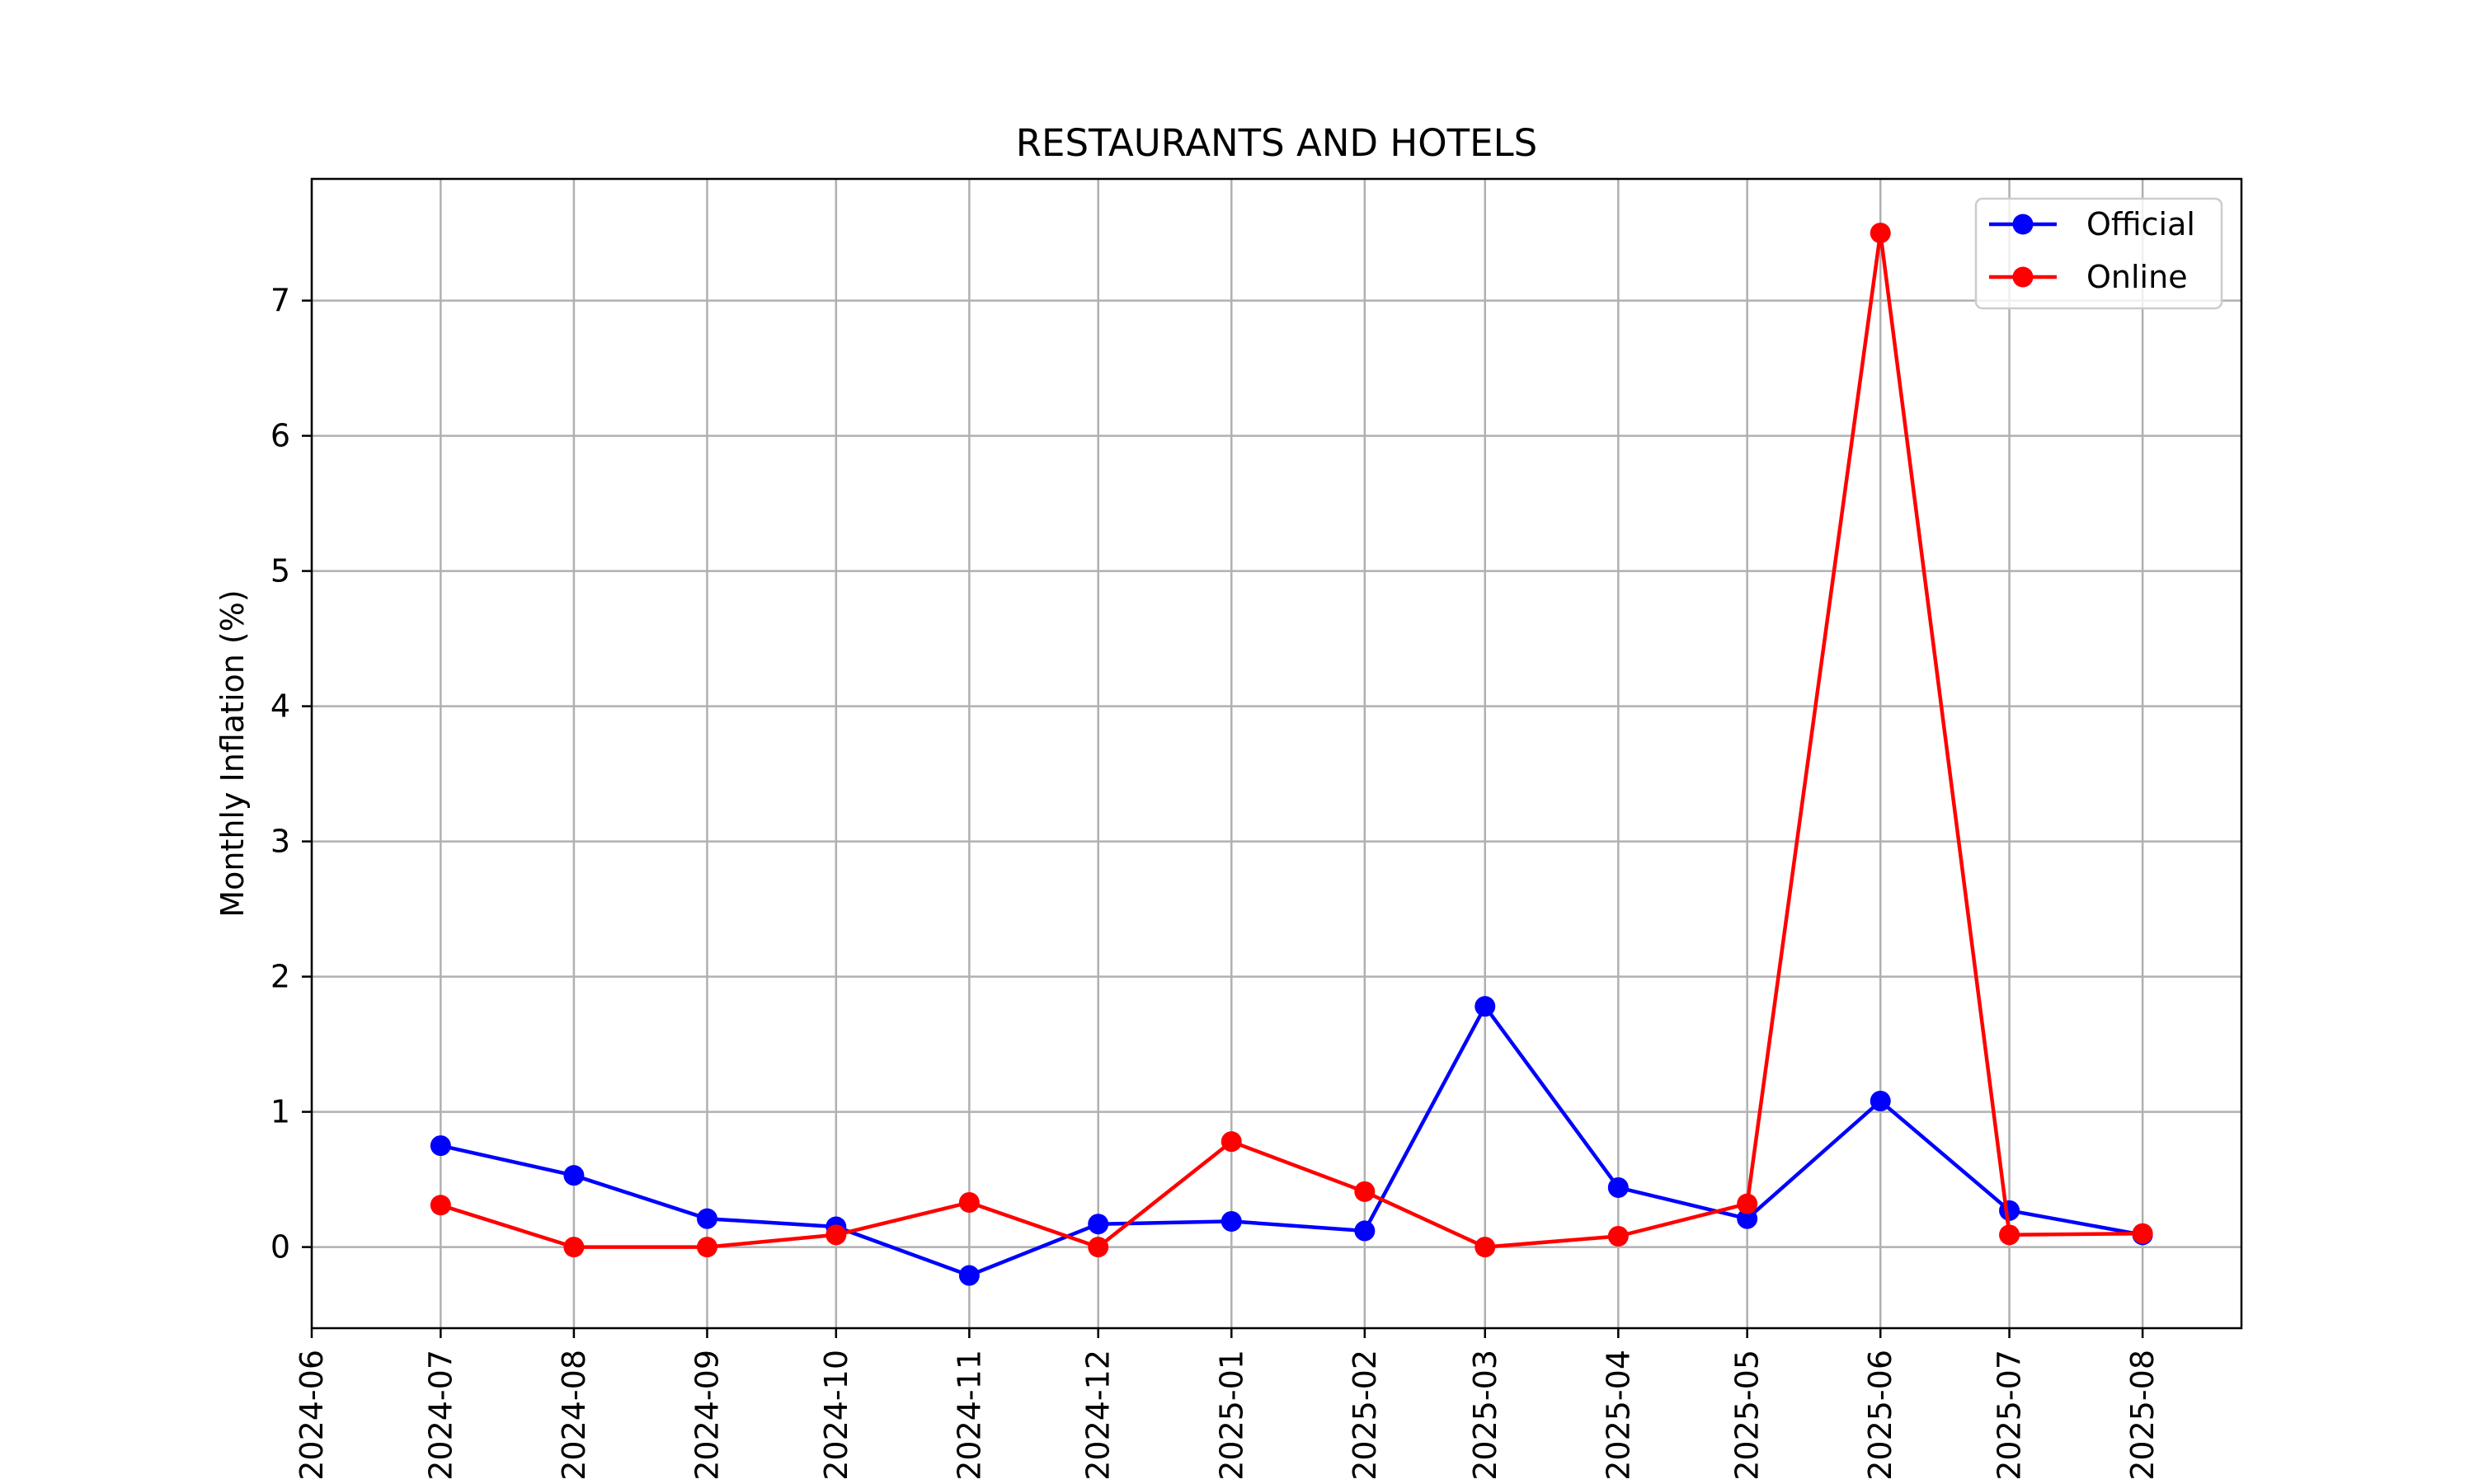 The width and height of the screenshot is (2474, 1484). I want to click on x-tick-label: 2025-07, so click(2010, 1415).